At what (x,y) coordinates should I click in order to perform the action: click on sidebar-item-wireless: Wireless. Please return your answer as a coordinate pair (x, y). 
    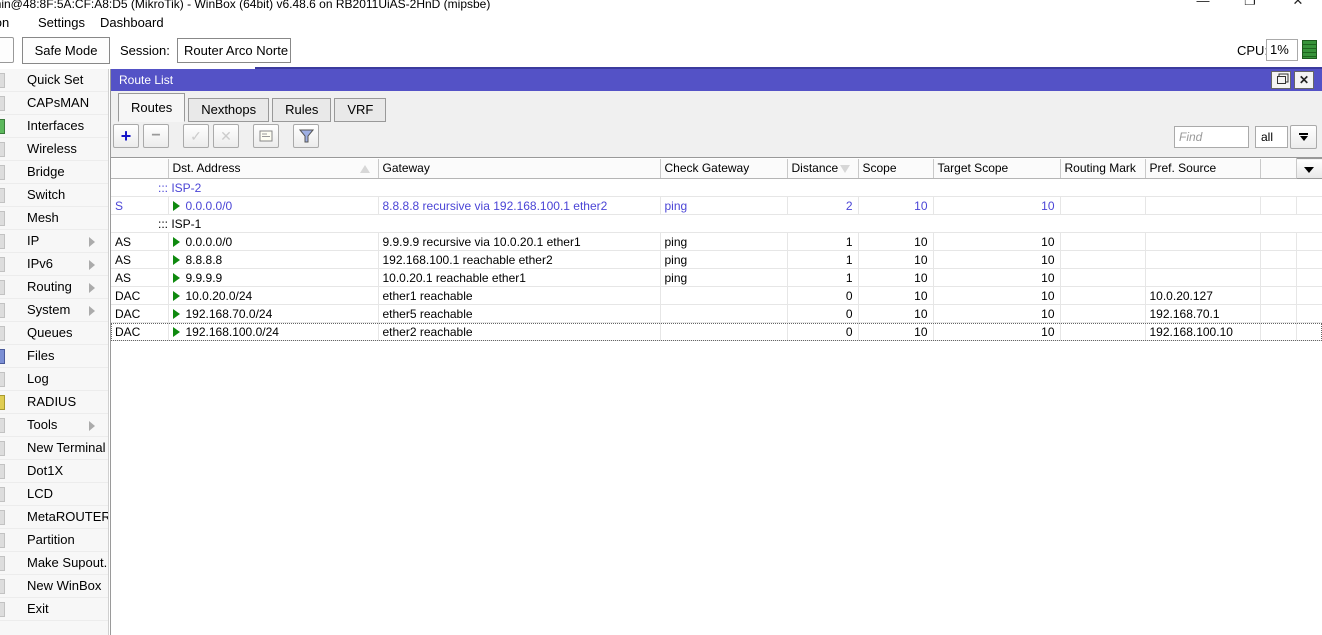
    Looking at the image, I should click on (54, 149).